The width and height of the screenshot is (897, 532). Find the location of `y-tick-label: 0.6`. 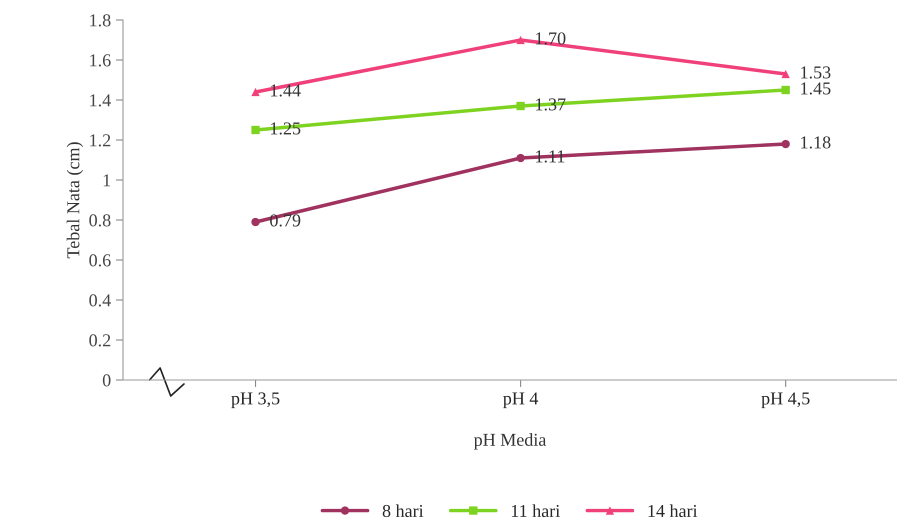

y-tick-label: 0.6 is located at coordinates (100, 260).